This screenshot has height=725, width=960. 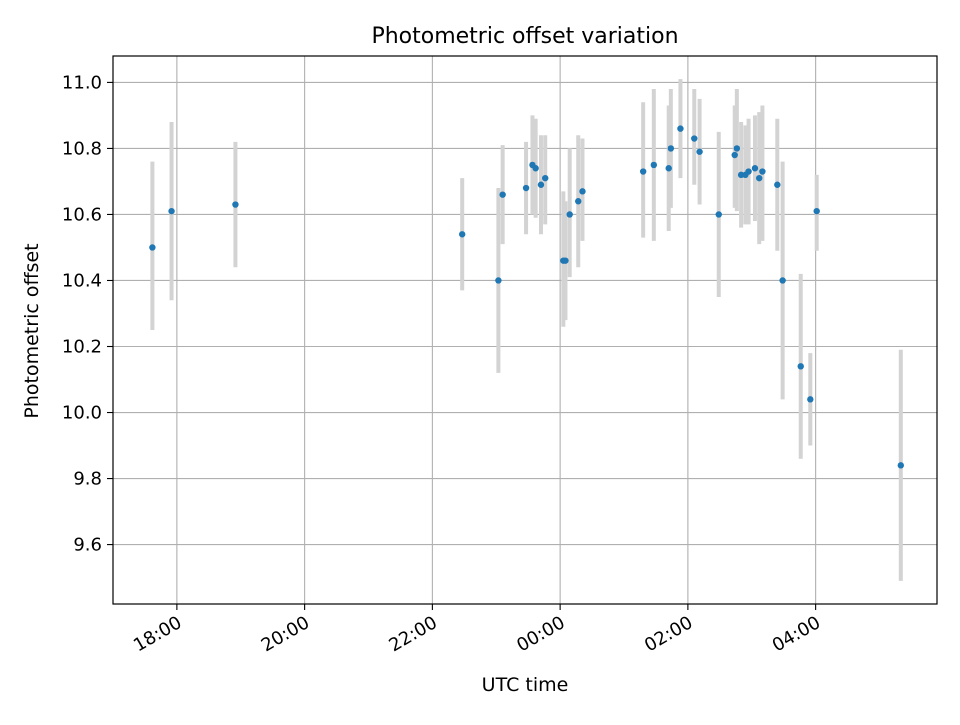 What do you see at coordinates (82, 413) in the screenshot?
I see `y-tick-label: 10.0` at bounding box center [82, 413].